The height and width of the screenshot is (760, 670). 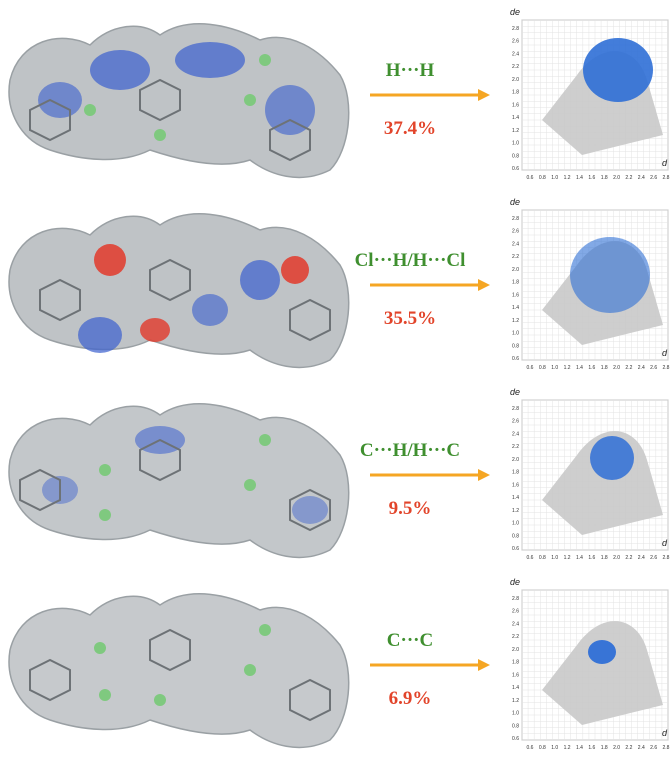 What do you see at coordinates (410, 260) in the screenshot?
I see `contact-label: Cl···H/H···Cl` at bounding box center [410, 260].